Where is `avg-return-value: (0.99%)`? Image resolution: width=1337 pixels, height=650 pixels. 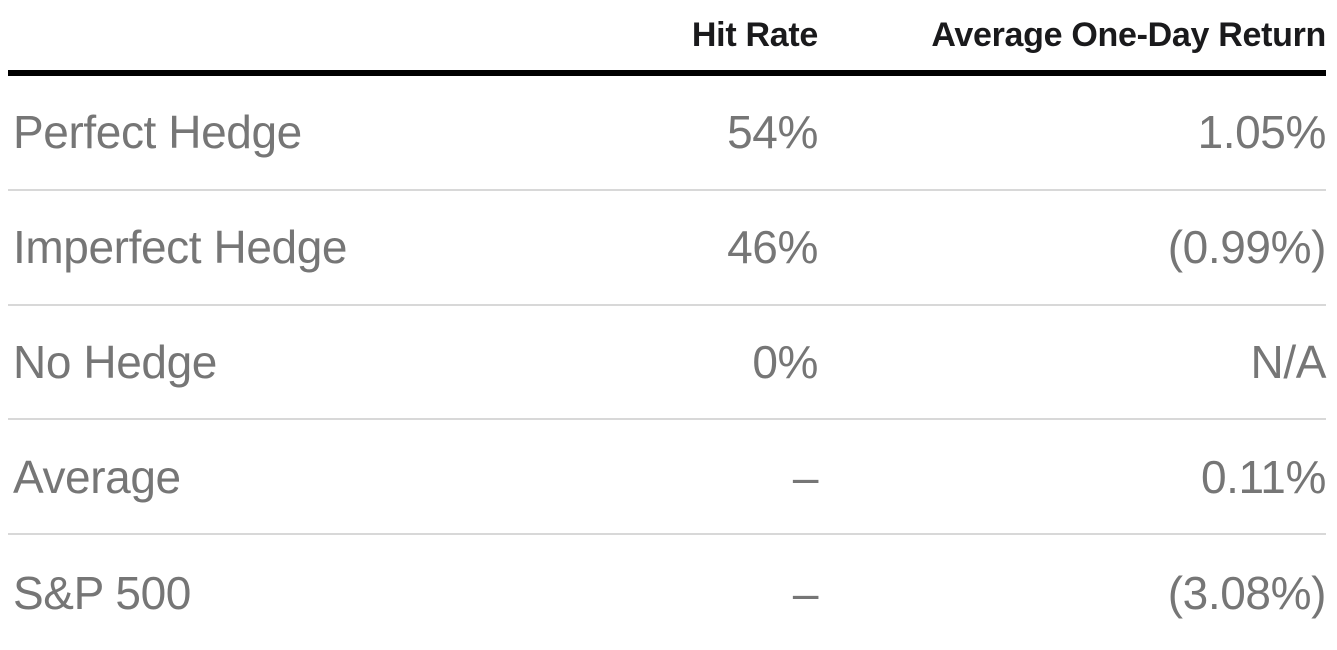
avg-return-value: (0.99%) is located at coordinates (1247, 247).